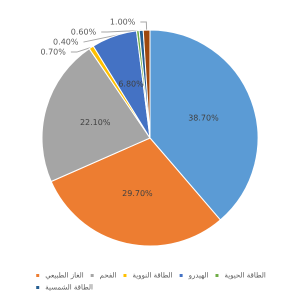 This screenshot has width=300, height=300. I want to click on data-label: 0.70%, so click(53, 52).